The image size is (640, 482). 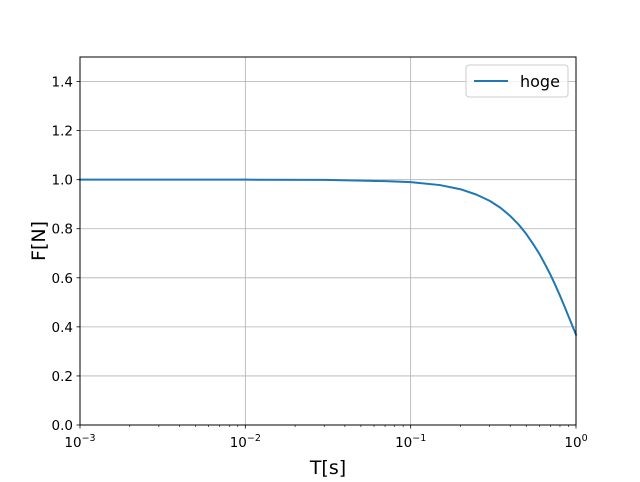 What do you see at coordinates (62, 132) in the screenshot?
I see `y-tick-label: 1.2` at bounding box center [62, 132].